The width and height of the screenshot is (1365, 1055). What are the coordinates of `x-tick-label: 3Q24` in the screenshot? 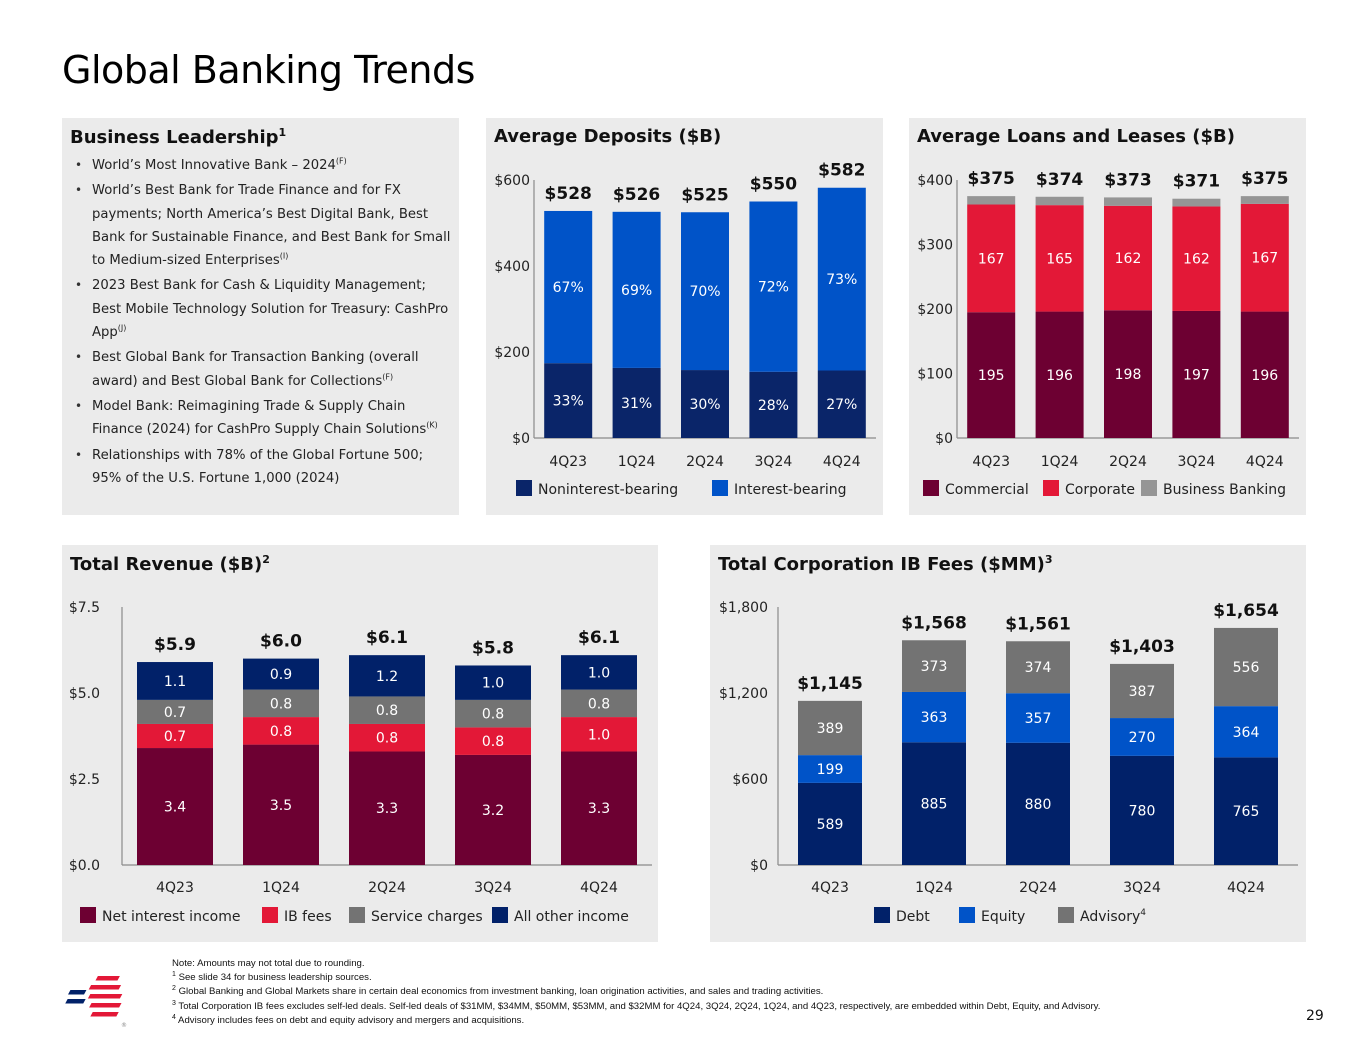 It's located at (1142, 888).